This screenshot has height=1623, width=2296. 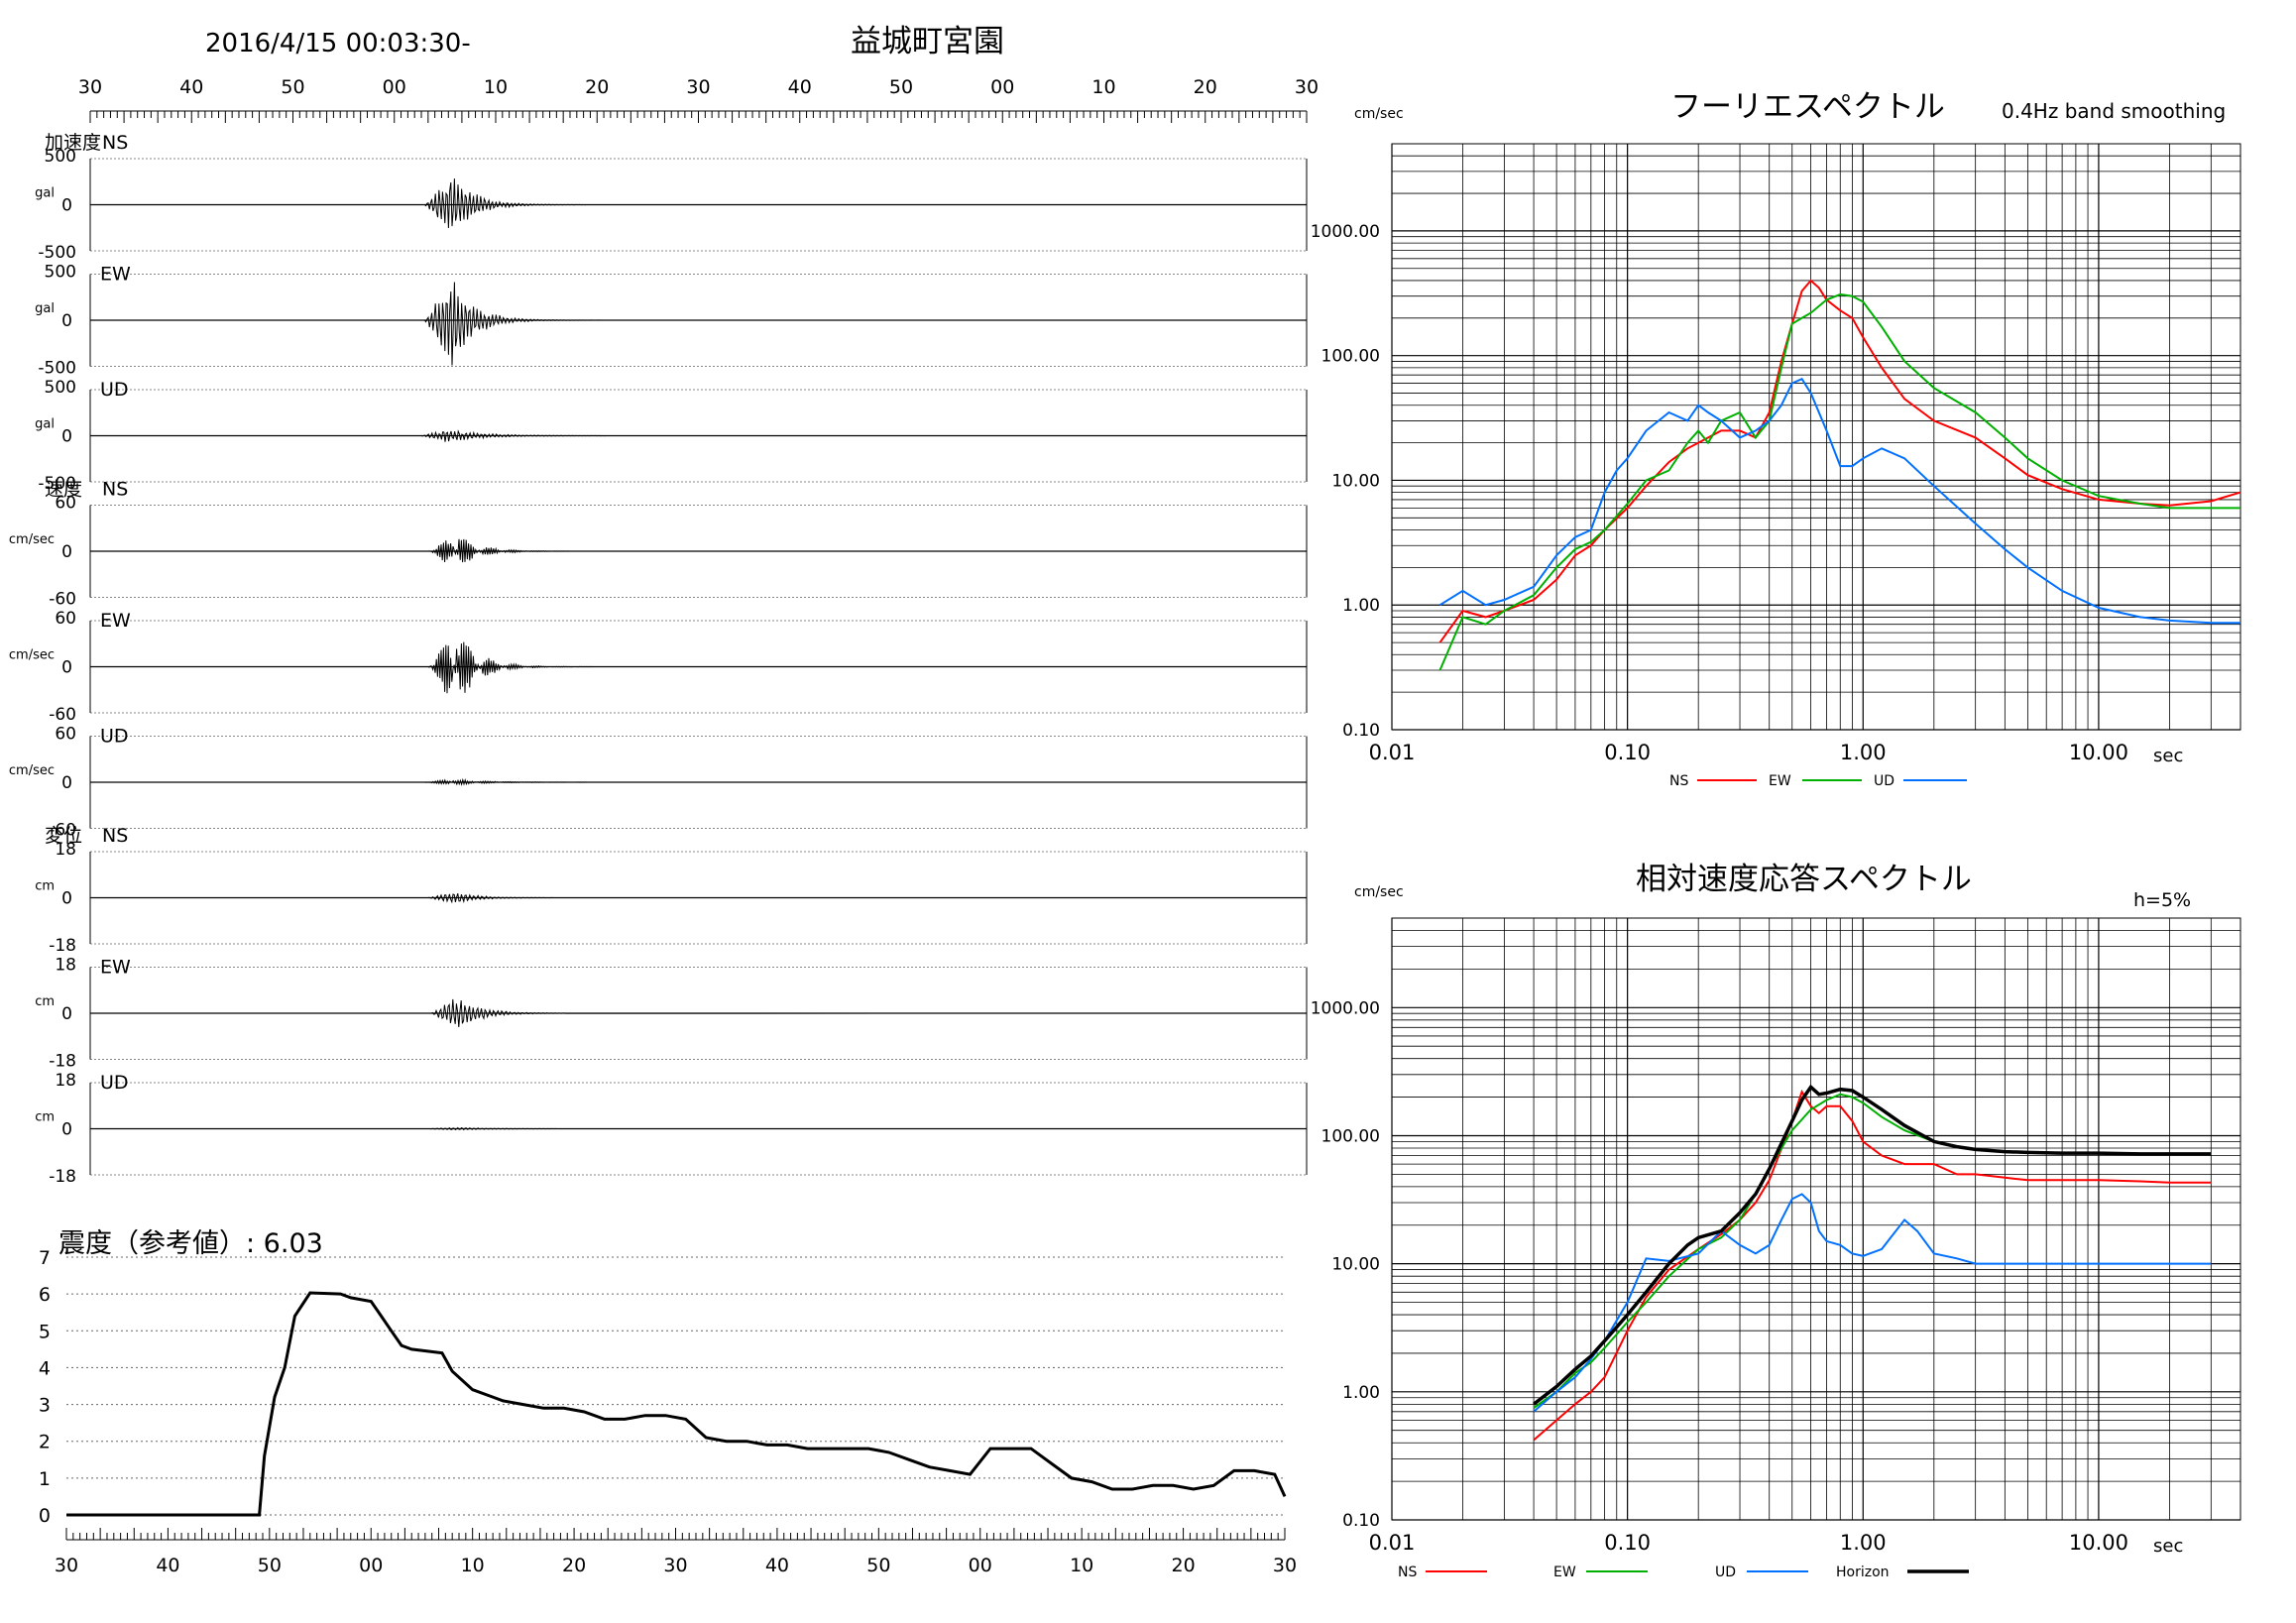 I want to click on y-tick-label: 100.00, so click(x=1350, y=357).